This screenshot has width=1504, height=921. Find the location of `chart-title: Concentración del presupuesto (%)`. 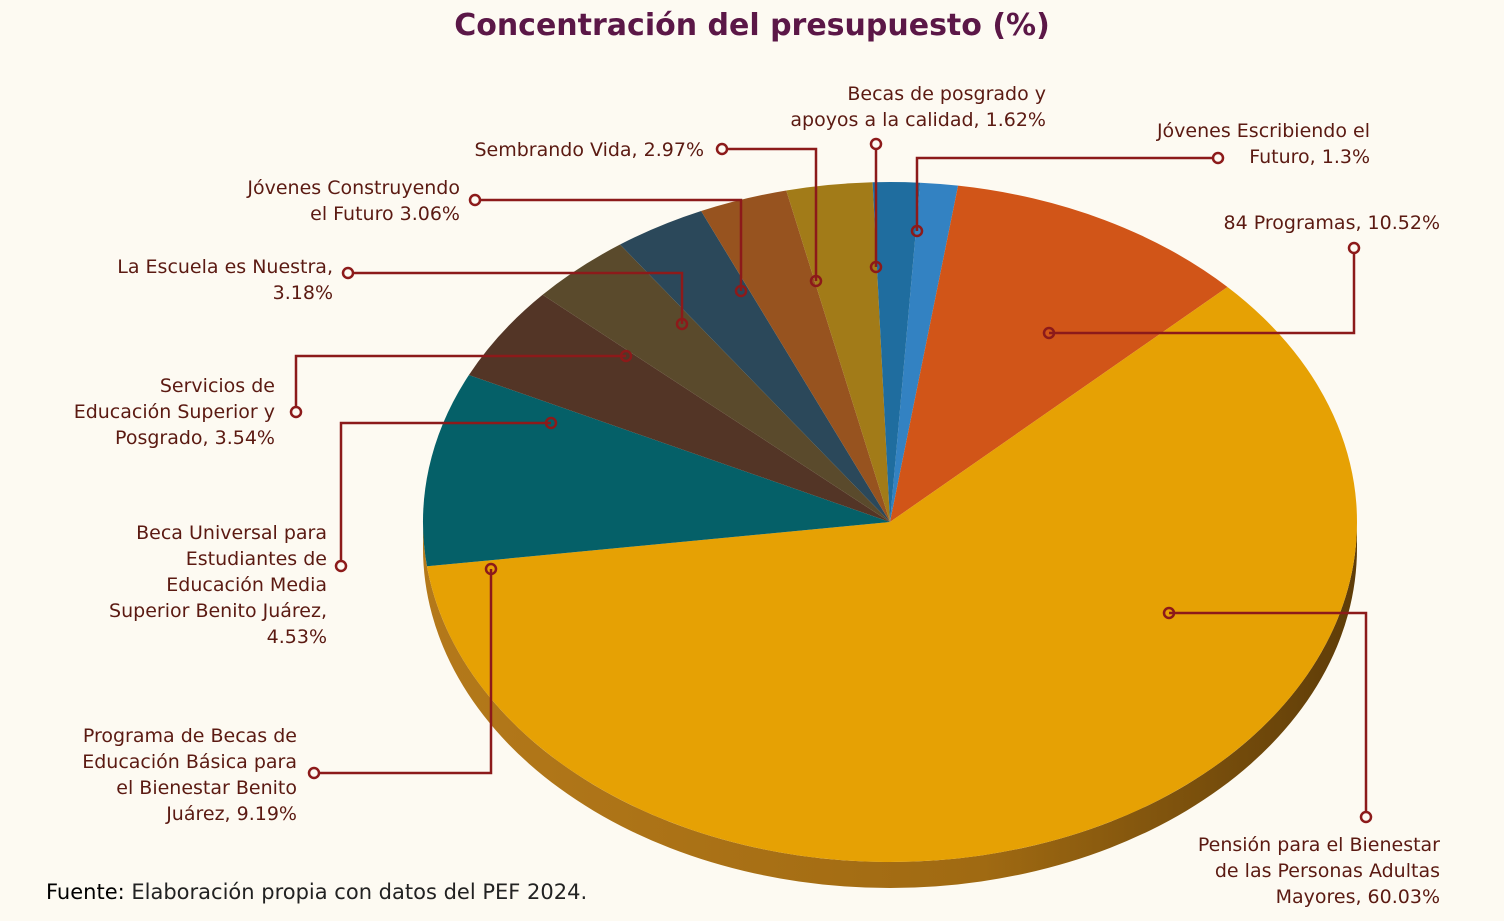

chart-title: Concentración del presupuesto (%) is located at coordinates (752, 25).